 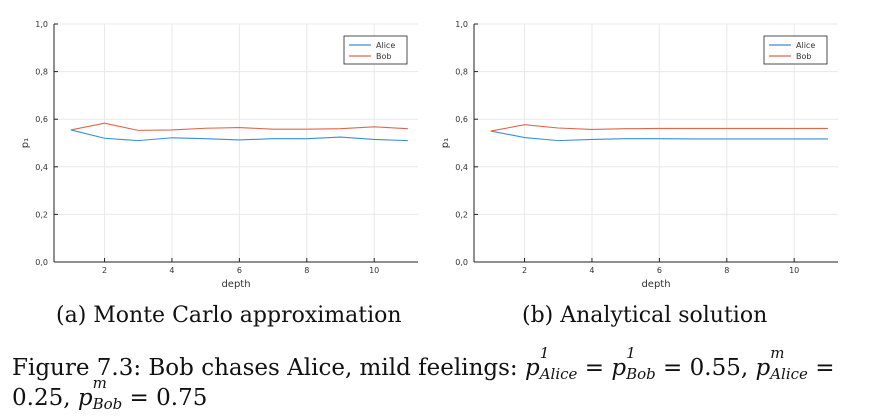 What do you see at coordinates (229, 315) in the screenshot?
I see `subcaption-a: (a) Monte Carlo approximation` at bounding box center [229, 315].